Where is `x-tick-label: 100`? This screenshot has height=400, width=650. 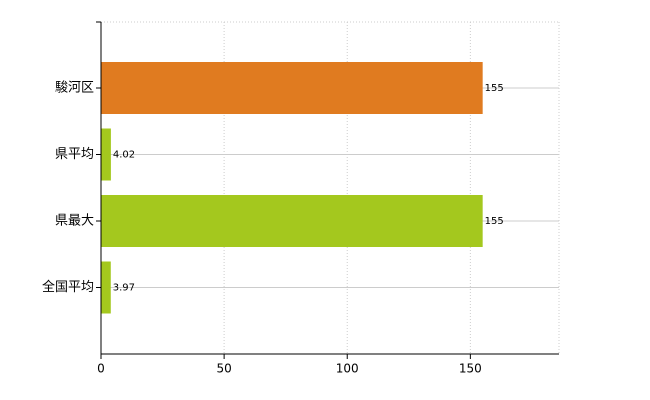 x-tick-label: 100 is located at coordinates (347, 369).